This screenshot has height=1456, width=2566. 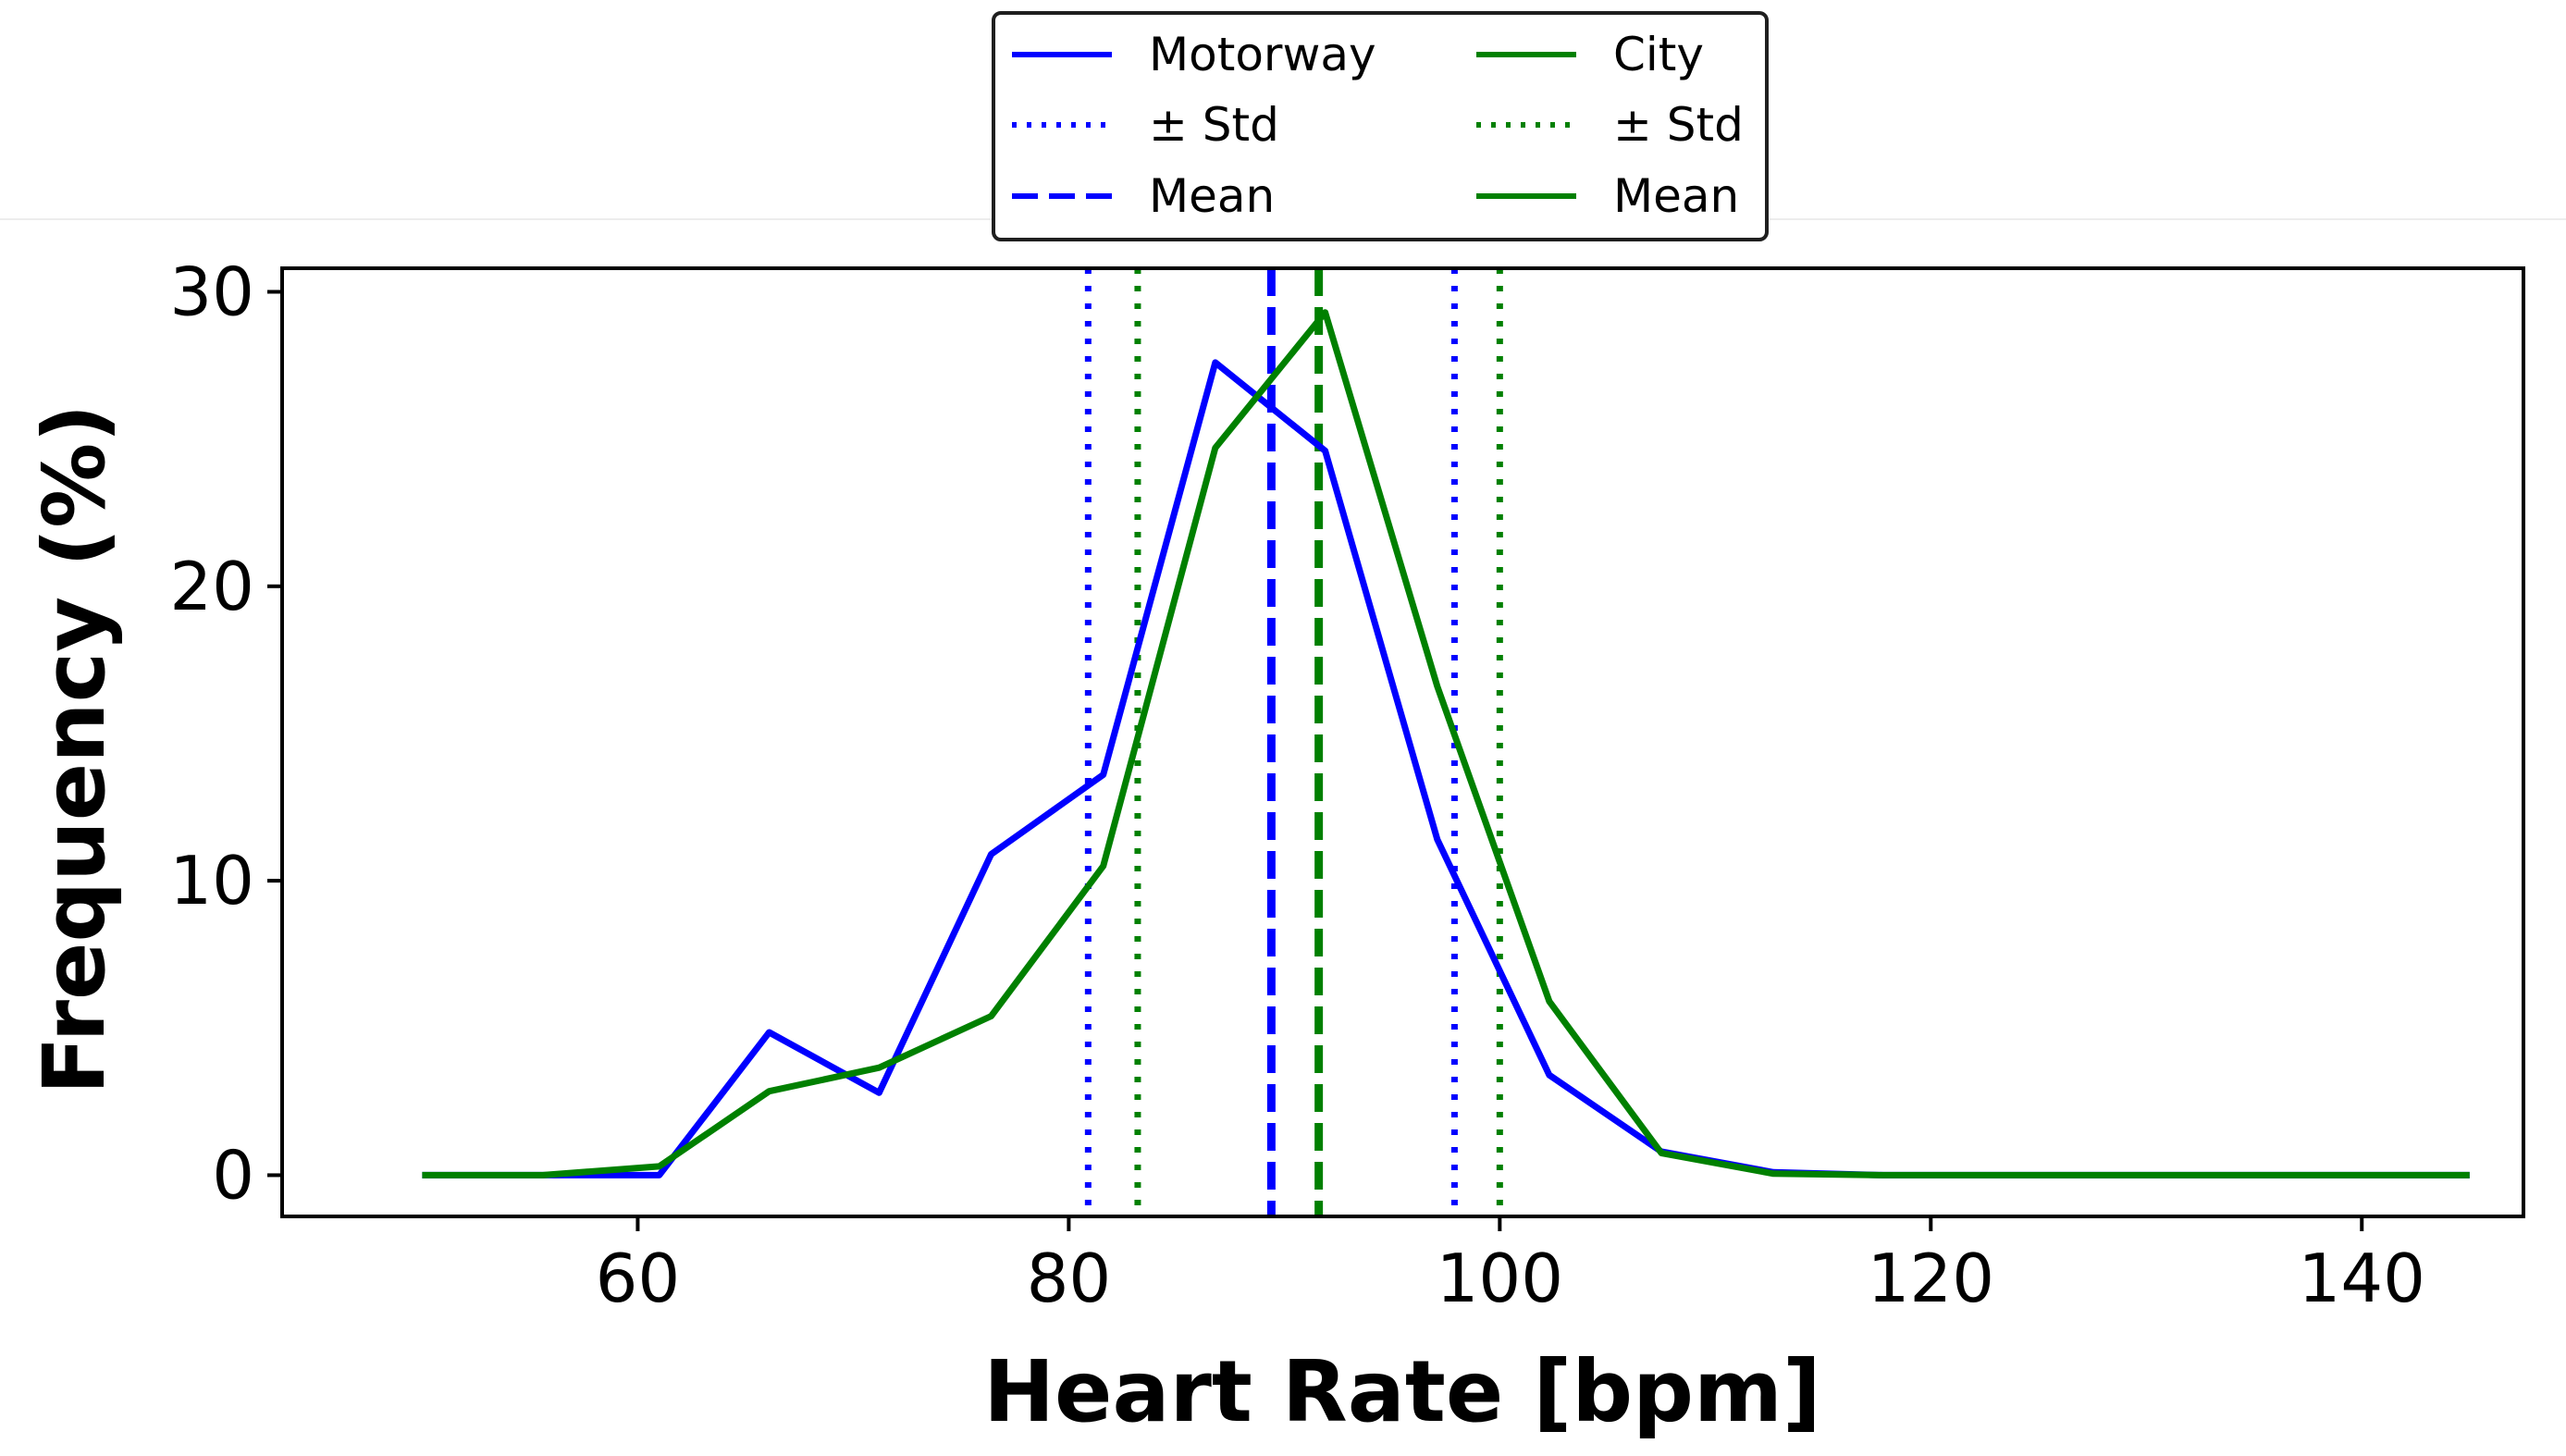 What do you see at coordinates (1262, 54) in the screenshot?
I see `legend-label-0: Motorway` at bounding box center [1262, 54].